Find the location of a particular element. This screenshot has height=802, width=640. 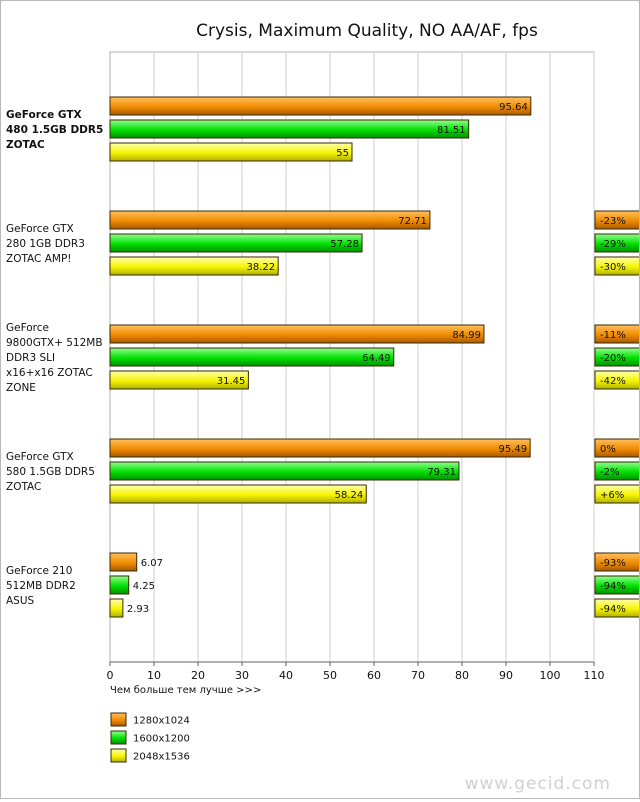

bar-value-label: 57.28 is located at coordinates (344, 244).